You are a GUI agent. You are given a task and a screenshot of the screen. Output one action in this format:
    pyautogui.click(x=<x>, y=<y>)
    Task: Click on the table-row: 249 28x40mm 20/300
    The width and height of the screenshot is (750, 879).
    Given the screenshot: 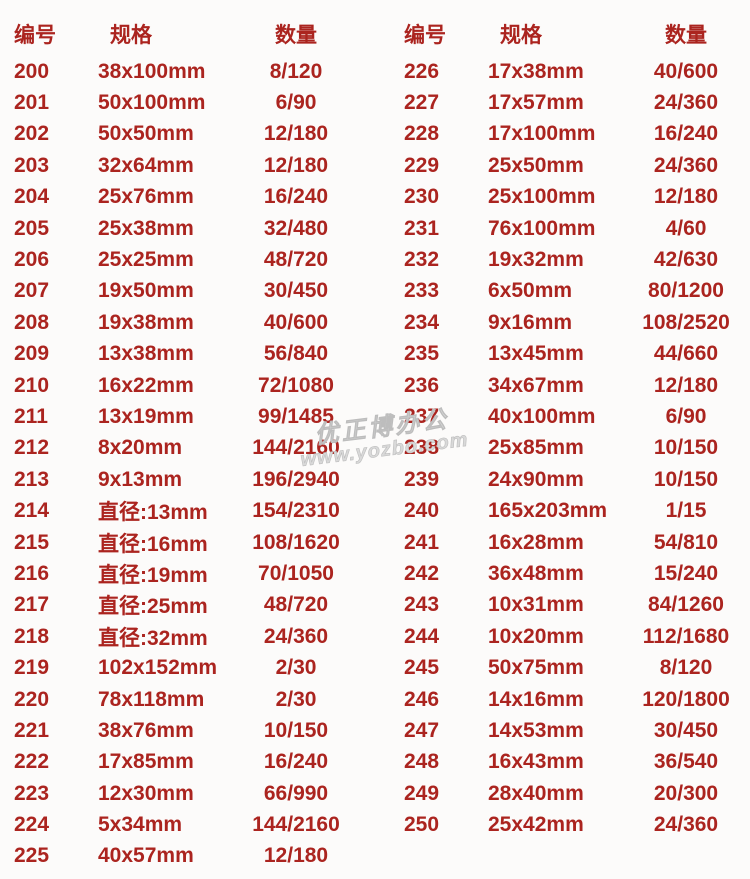 What is the action you would take?
    pyautogui.click(x=576, y=793)
    